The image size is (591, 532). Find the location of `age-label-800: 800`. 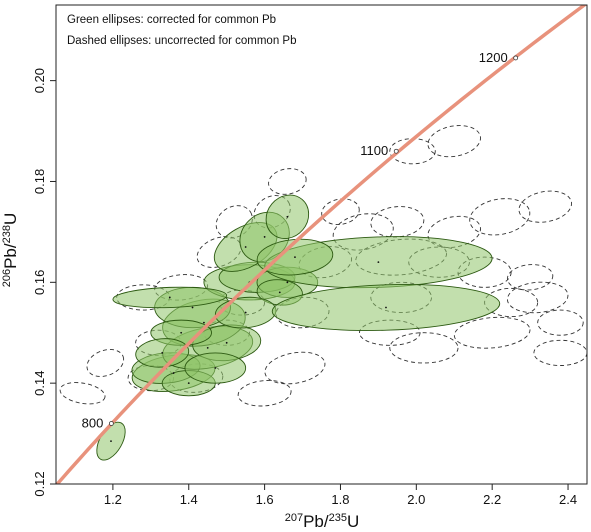

age-label-800: 800 is located at coordinates (93, 422).